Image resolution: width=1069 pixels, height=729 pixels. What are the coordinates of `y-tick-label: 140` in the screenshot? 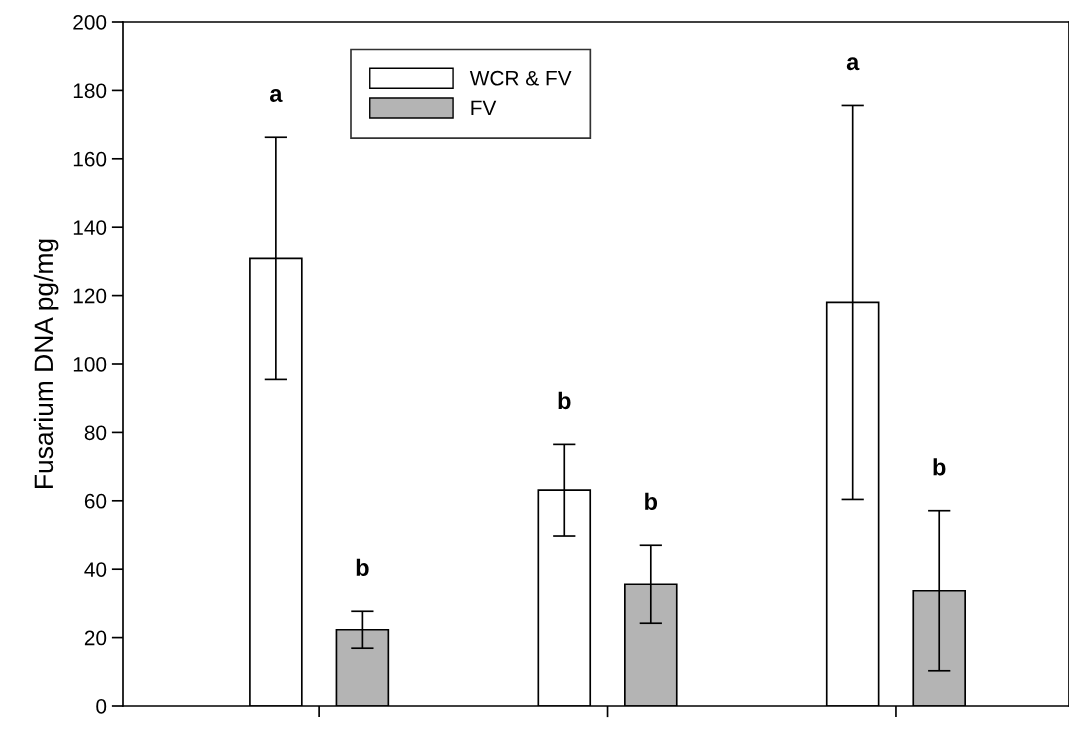 It's located at (90, 227).